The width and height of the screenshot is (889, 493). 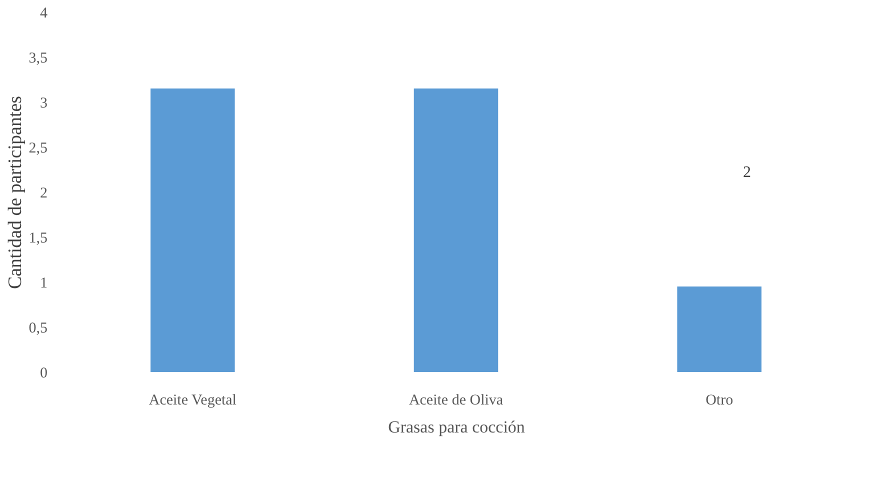 What do you see at coordinates (38, 328) in the screenshot?
I see `y-tick-label: 0,5` at bounding box center [38, 328].